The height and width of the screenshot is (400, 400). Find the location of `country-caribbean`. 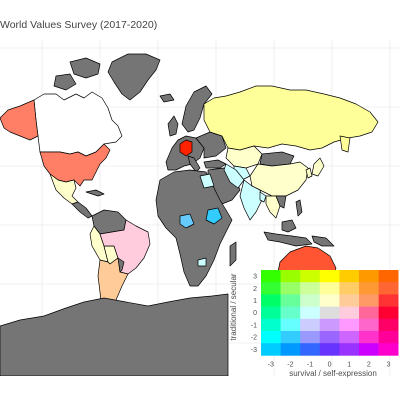

country-caribbean is located at coordinates (95, 193).